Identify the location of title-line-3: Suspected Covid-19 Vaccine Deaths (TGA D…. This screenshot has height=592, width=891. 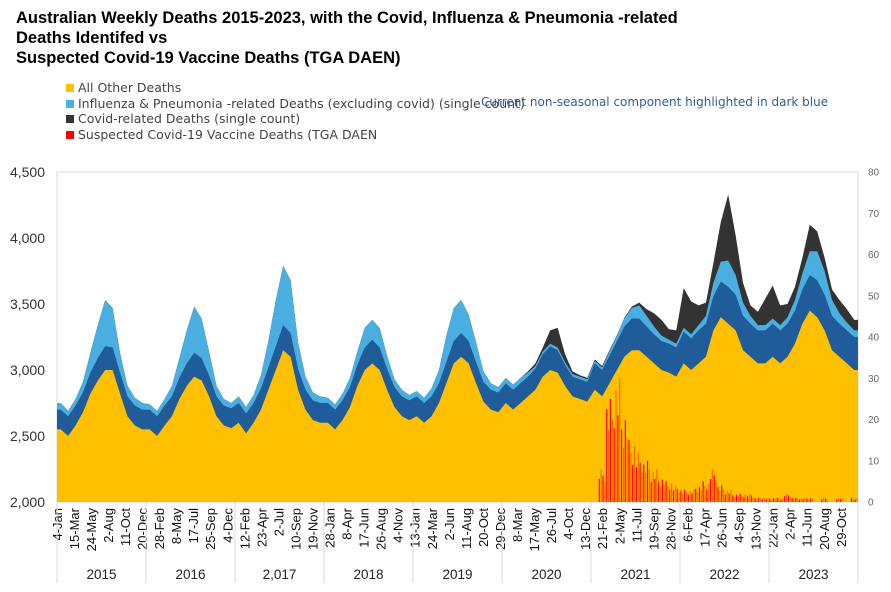
(208, 58).